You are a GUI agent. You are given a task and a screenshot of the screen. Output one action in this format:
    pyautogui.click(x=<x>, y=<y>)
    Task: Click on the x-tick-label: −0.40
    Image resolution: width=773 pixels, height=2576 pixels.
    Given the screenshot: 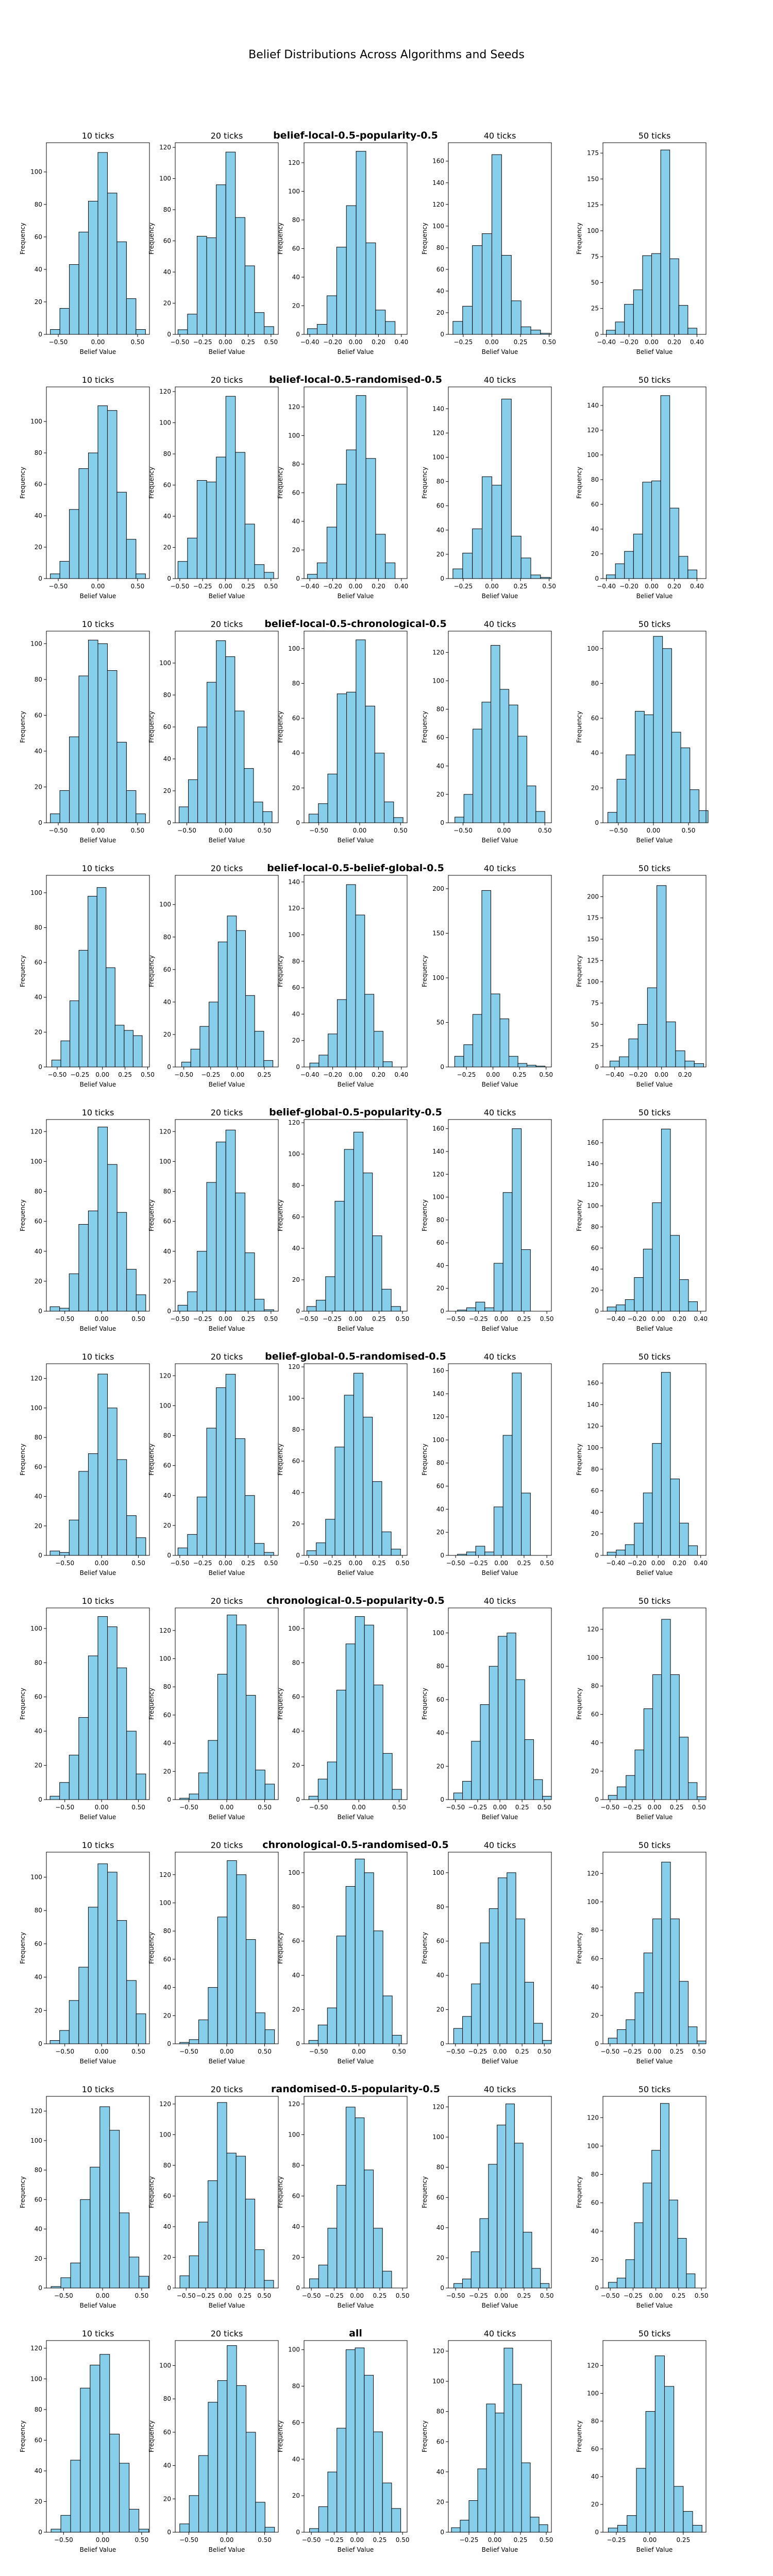 What is the action you would take?
    pyautogui.click(x=614, y=1074)
    